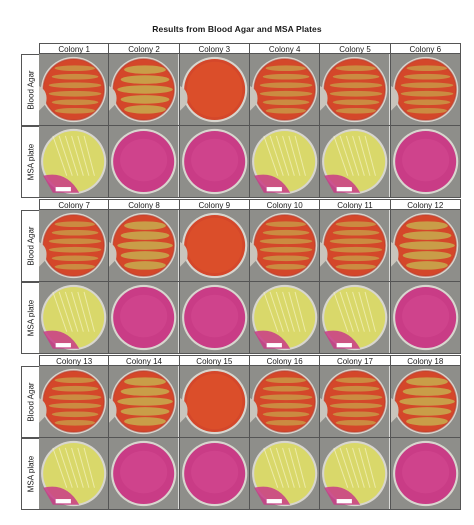 The image size is (474, 525). What do you see at coordinates (214, 48) in the screenshot?
I see `colony-header: Colony 3` at bounding box center [214, 48].